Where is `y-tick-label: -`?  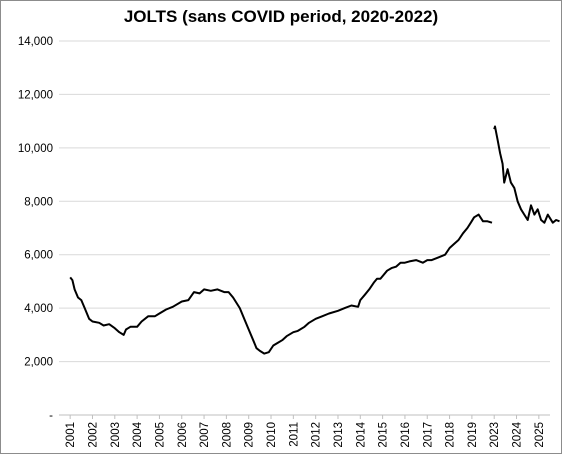 y-tick-label: - is located at coordinates (51, 416).